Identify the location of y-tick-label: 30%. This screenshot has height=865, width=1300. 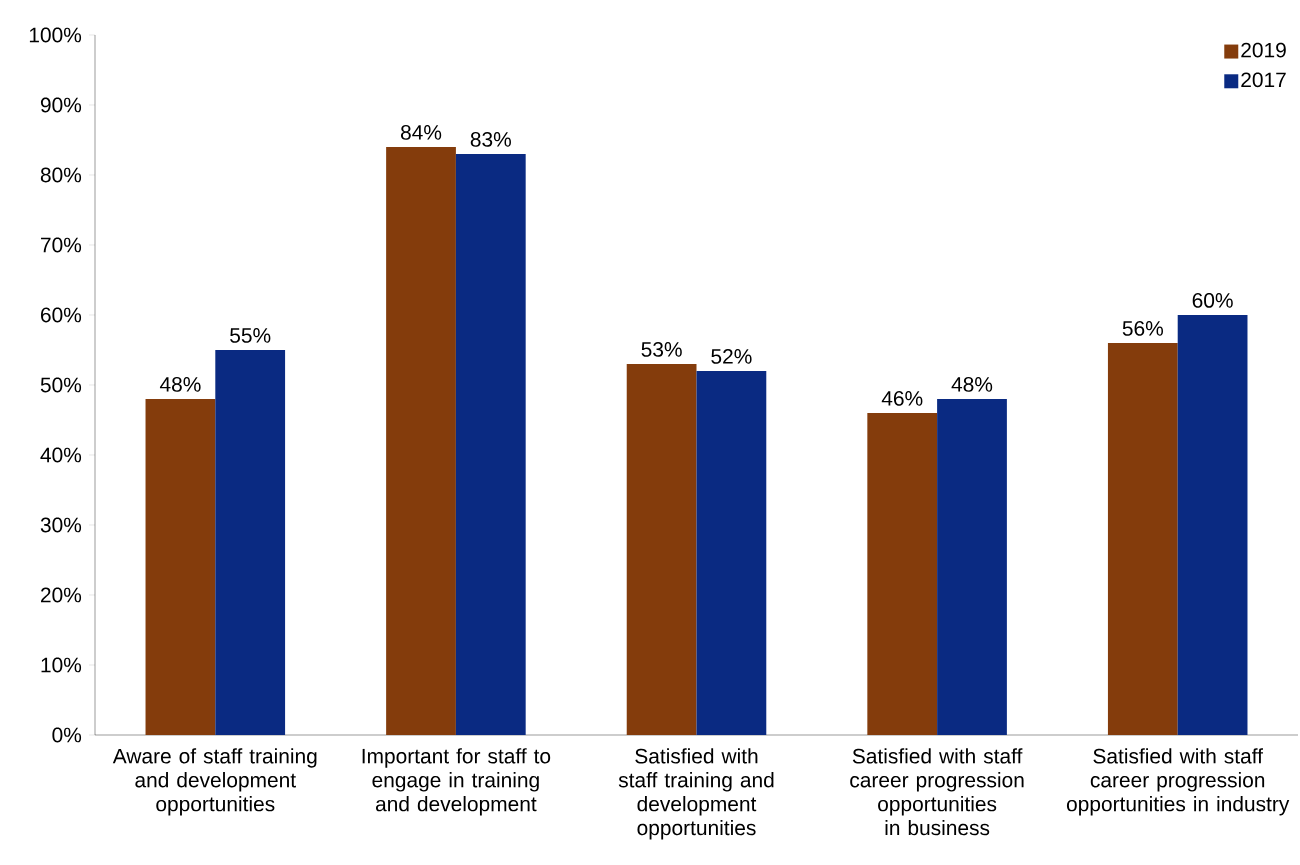
(61, 525).